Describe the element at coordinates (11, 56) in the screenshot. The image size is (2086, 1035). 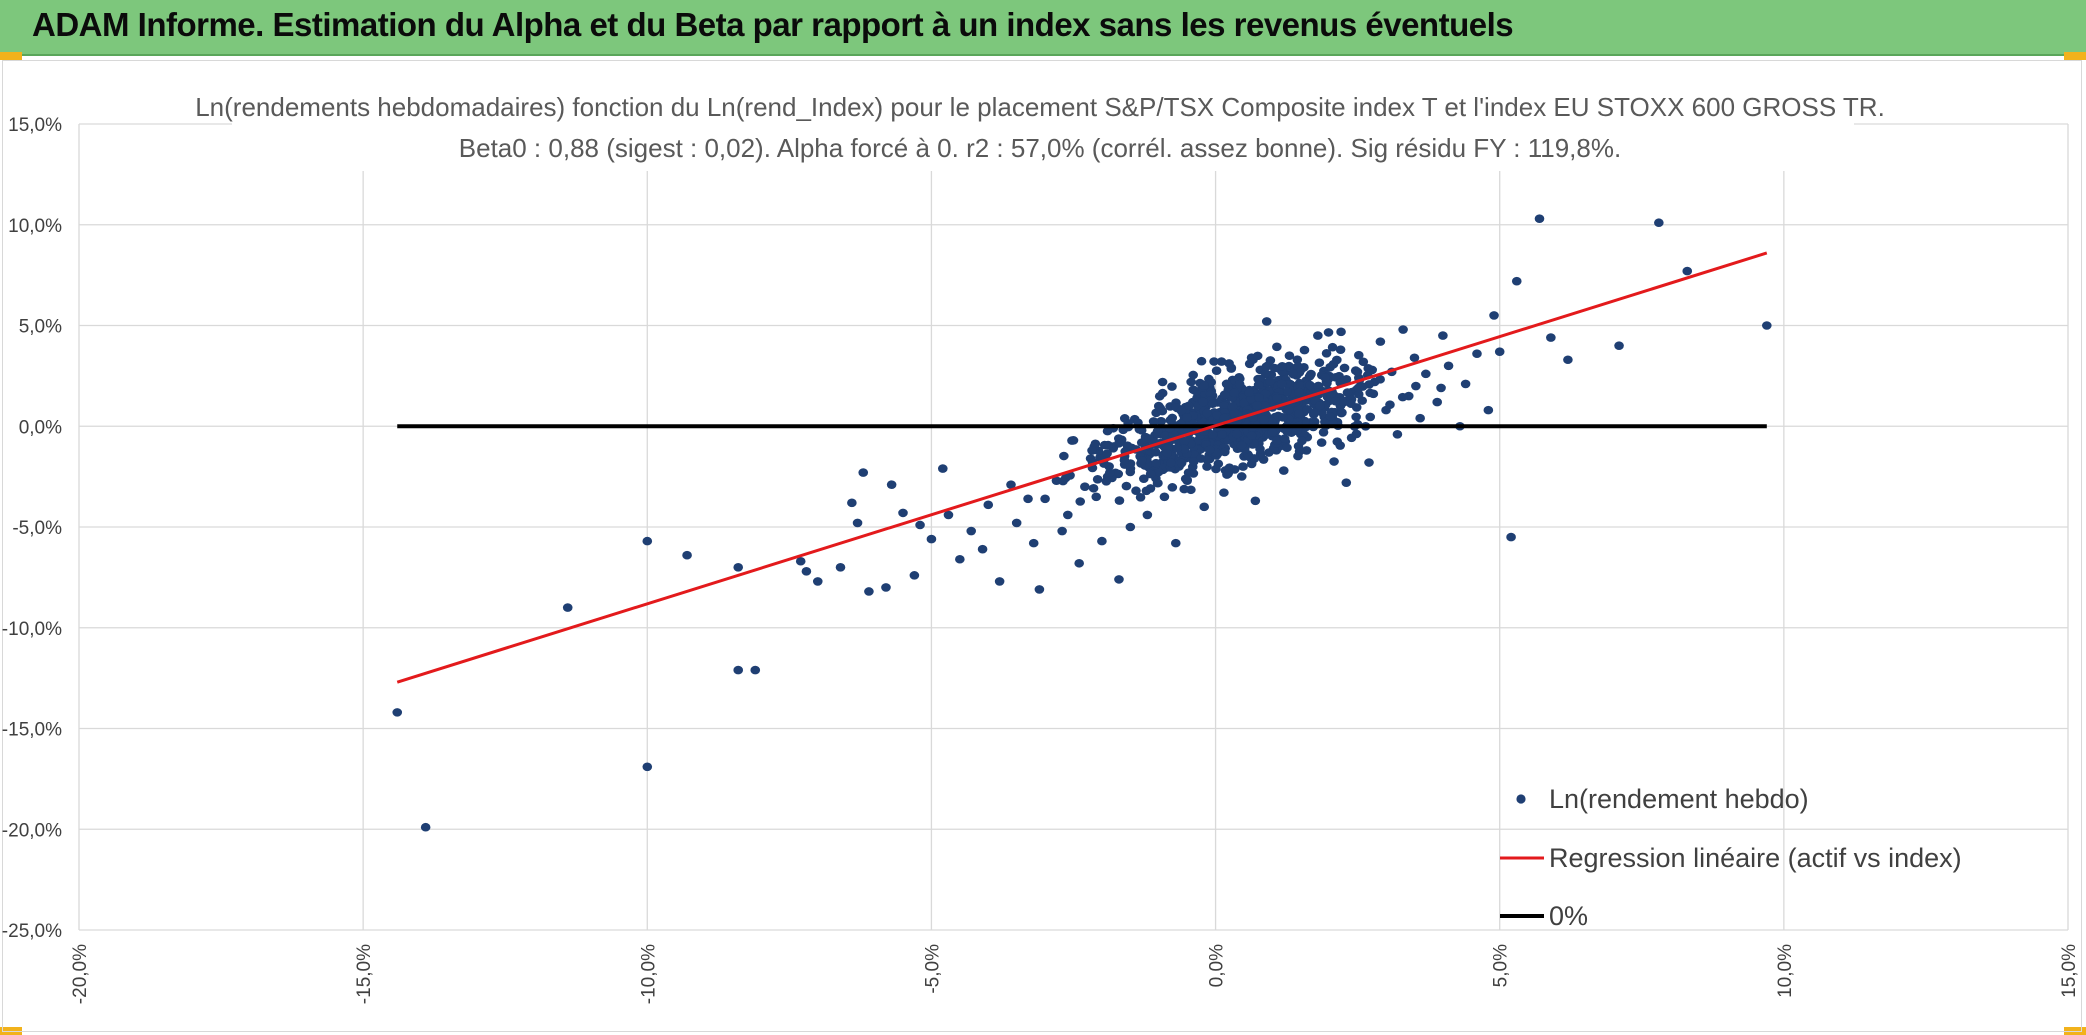
I see `corner-marker` at that location.